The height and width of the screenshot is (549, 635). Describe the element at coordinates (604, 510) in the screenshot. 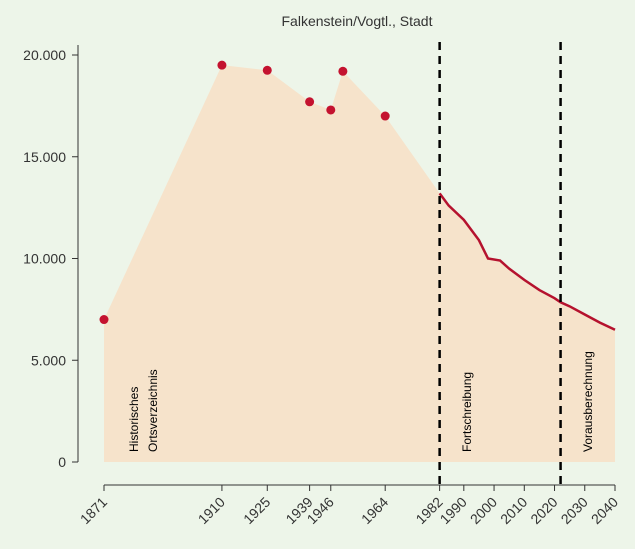

I see `x-tick-label: 2040` at that location.